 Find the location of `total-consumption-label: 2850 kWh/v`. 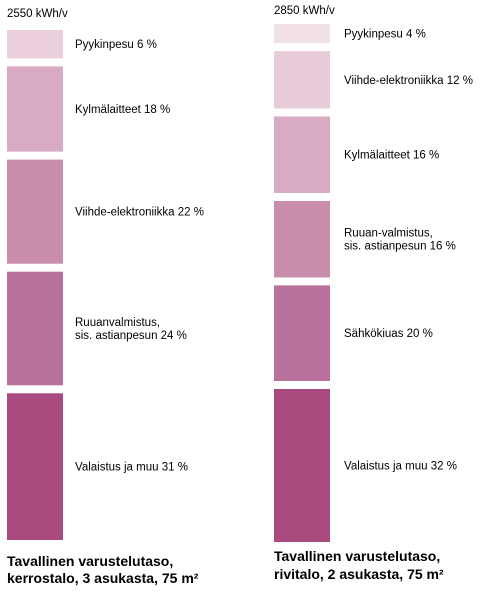

total-consumption-label: 2850 kWh/v is located at coordinates (304, 11).